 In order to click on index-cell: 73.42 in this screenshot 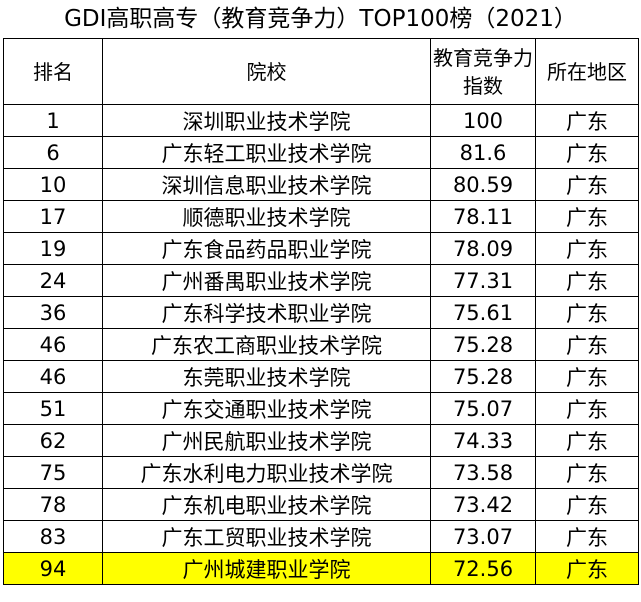, I will do `click(483, 504)`.